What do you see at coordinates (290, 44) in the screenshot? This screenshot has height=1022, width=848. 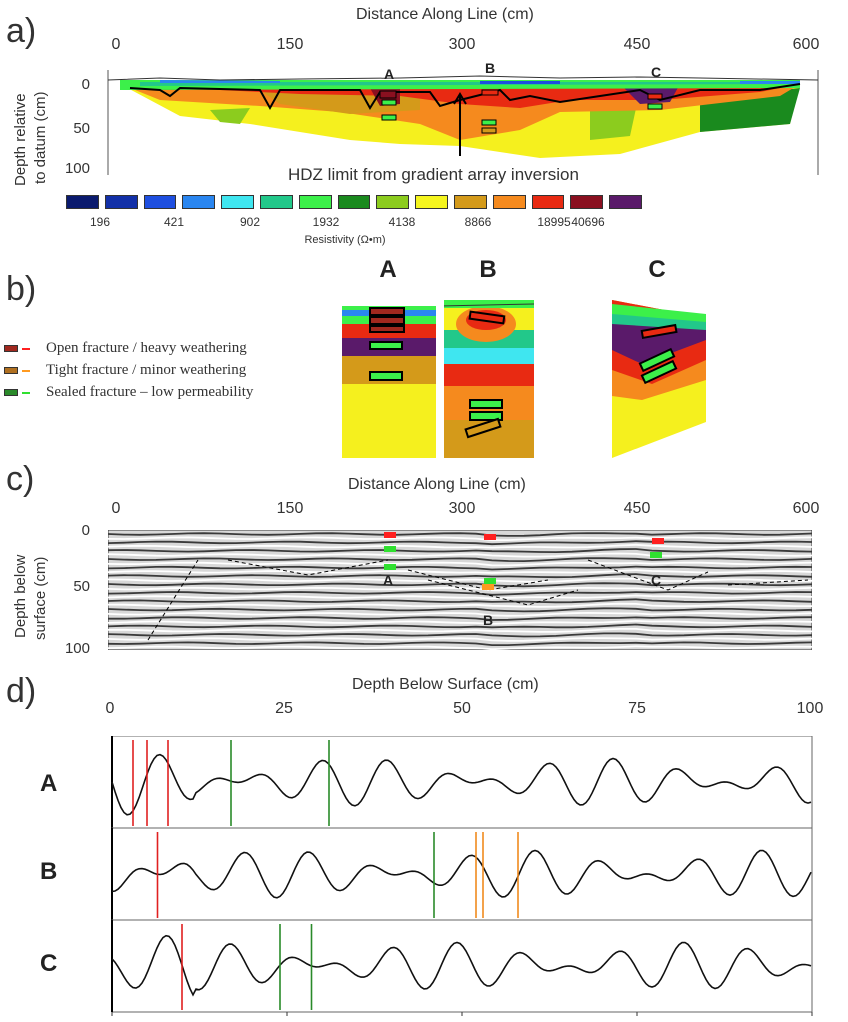 I see `panel-a-x-tick: 150` at bounding box center [290, 44].